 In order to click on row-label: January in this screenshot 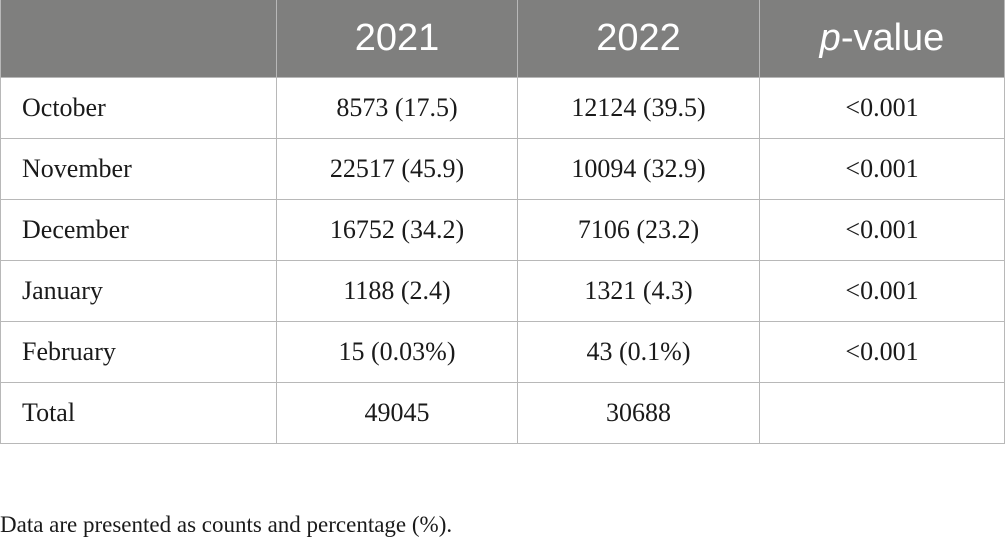, I will do `click(138, 291)`.